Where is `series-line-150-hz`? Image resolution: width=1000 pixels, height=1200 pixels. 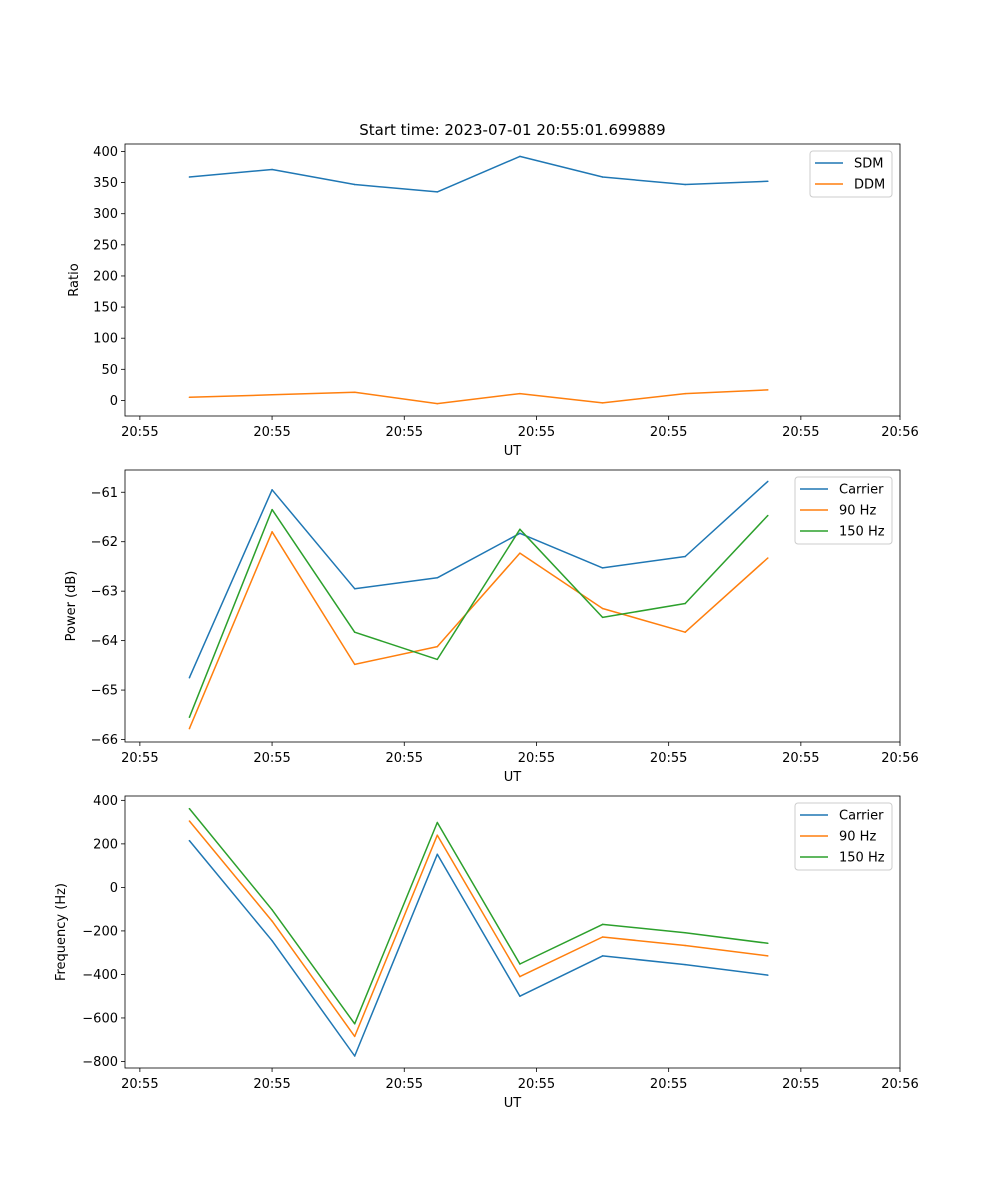
series-line-150-hz is located at coordinates (478, 613).